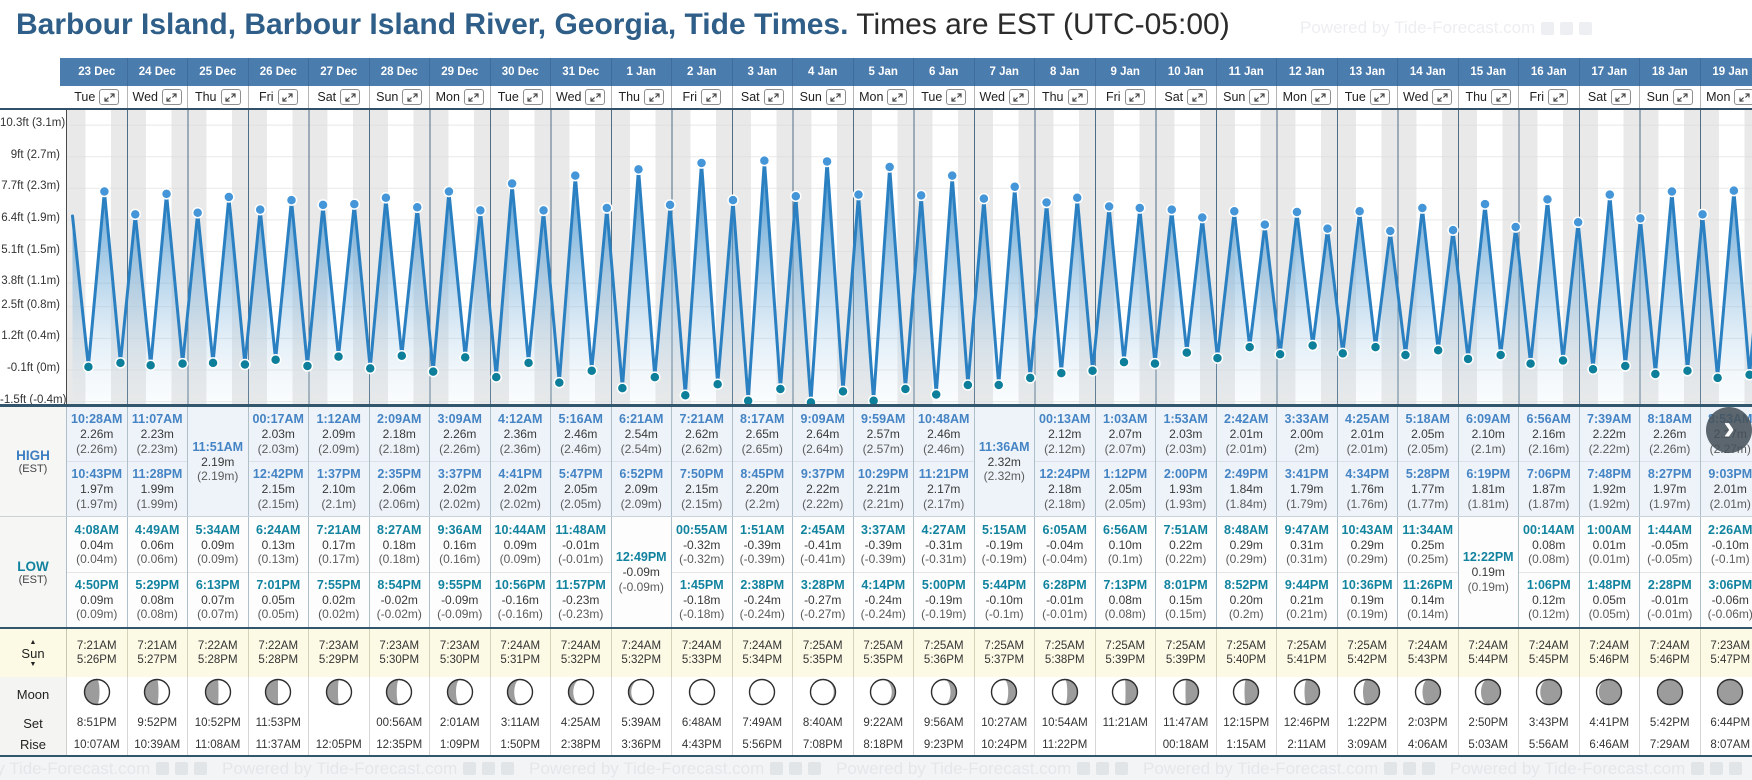 This screenshot has width=1752, height=780. I want to click on tide-height-secondary: (2.01m), so click(1367, 448).